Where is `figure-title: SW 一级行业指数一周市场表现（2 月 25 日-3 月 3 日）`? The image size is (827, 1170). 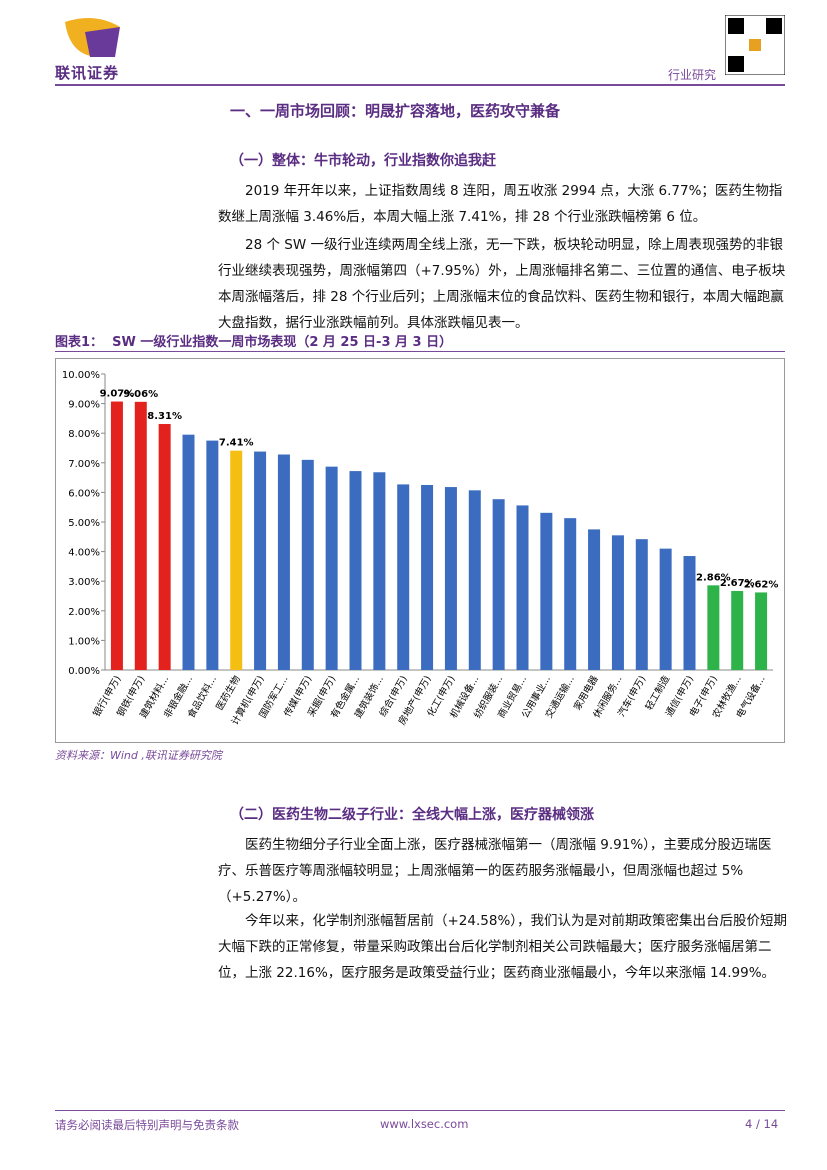
figure-title: SW 一级行业指数一周市场表现（2 月 25 日-3 月 3 日） is located at coordinates (282, 342).